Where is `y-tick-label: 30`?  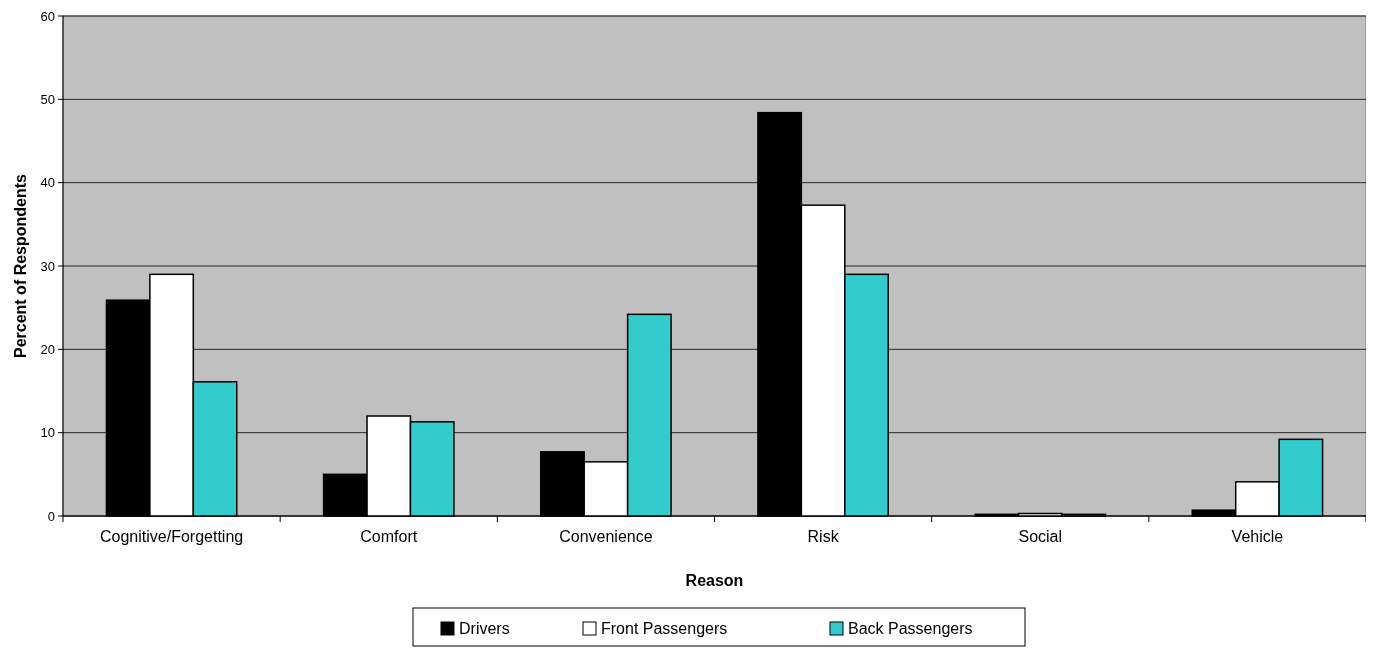 y-tick-label: 30 is located at coordinates (47, 266).